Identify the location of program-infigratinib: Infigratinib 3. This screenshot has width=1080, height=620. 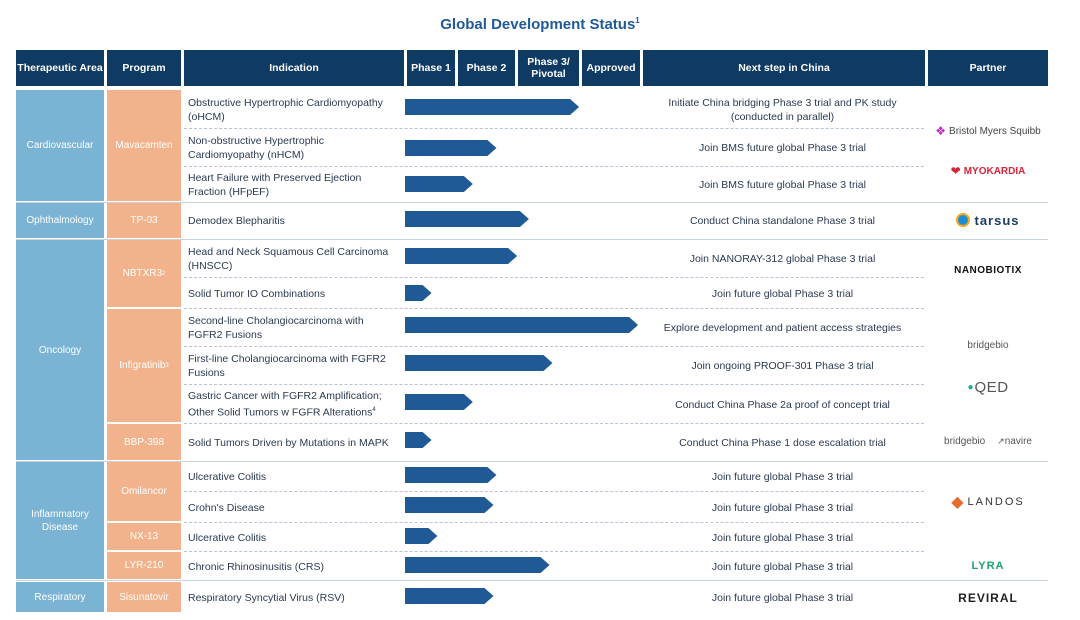
(144, 365).